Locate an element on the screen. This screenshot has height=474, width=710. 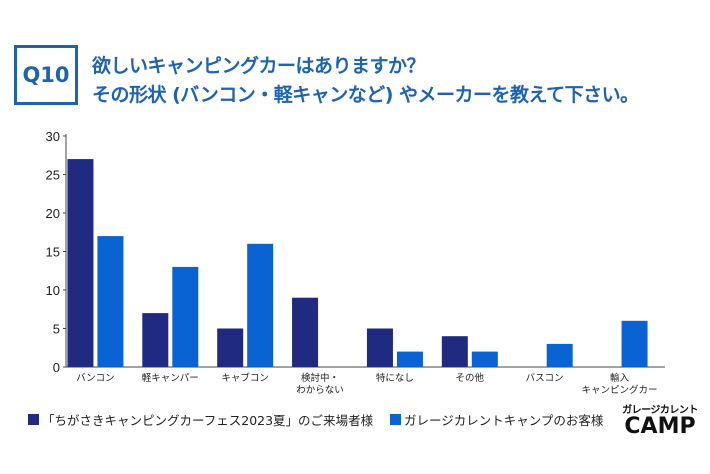
y-tick-label: 15 is located at coordinates (53, 252).